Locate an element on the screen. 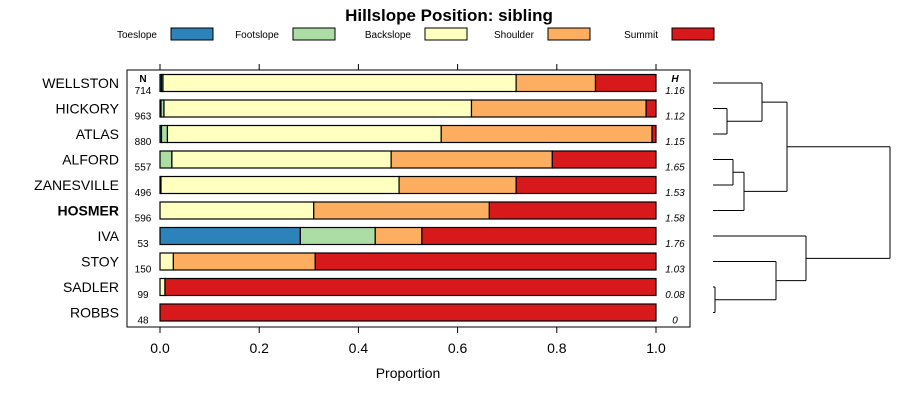  row-hosmer: HOSMER 596 1.58 is located at coordinates (371, 213).